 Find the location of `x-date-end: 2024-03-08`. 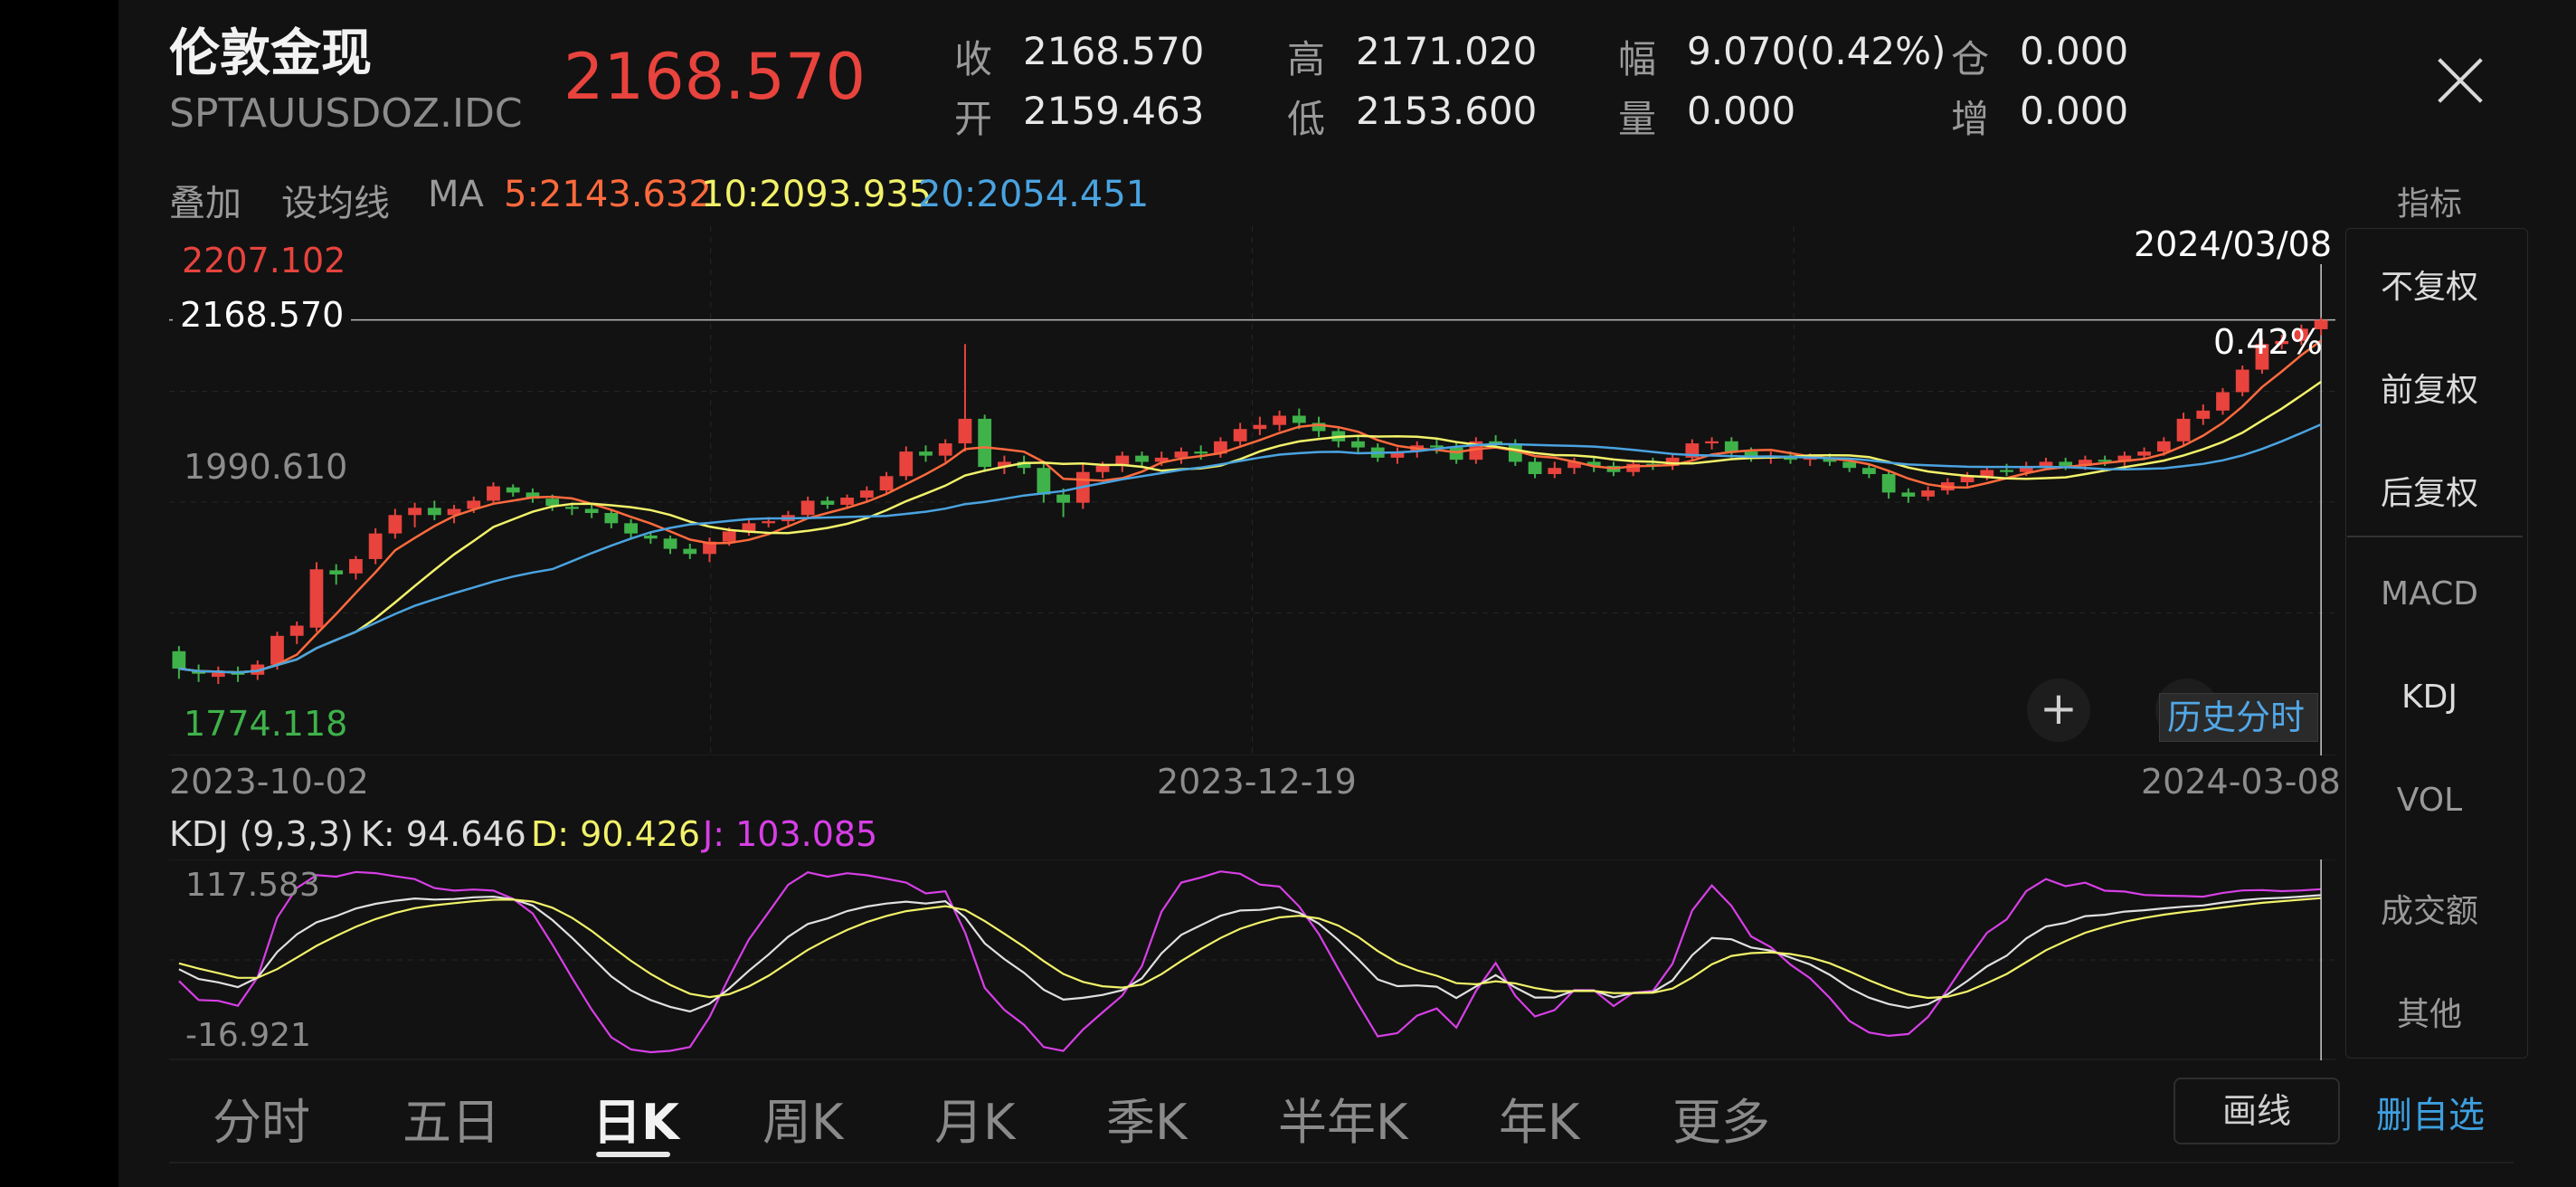

x-date-end: 2024-03-08 is located at coordinates (2241, 782).